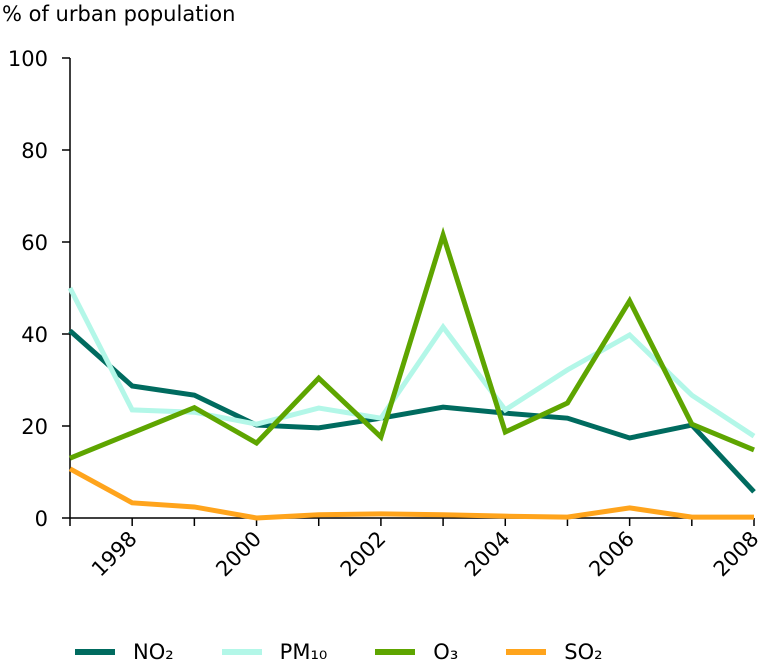  Describe the element at coordinates (238, 554) in the screenshot. I see `x-tick-label: 2000` at that location.